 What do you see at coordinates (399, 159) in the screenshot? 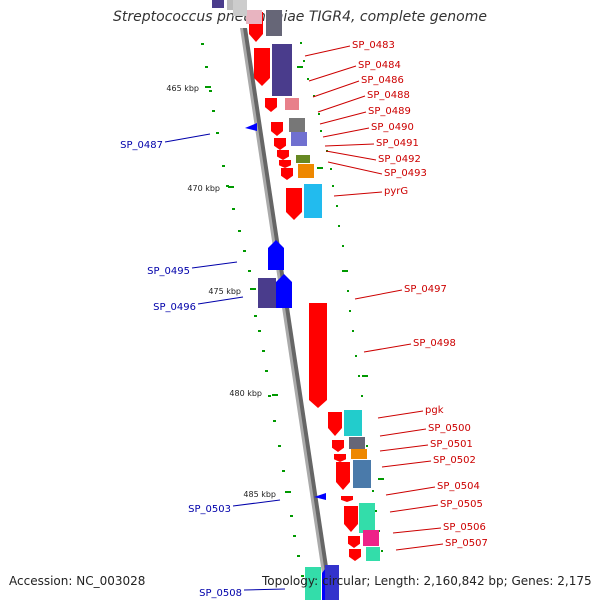
I see `gene-label: SP_0492` at bounding box center [399, 159].